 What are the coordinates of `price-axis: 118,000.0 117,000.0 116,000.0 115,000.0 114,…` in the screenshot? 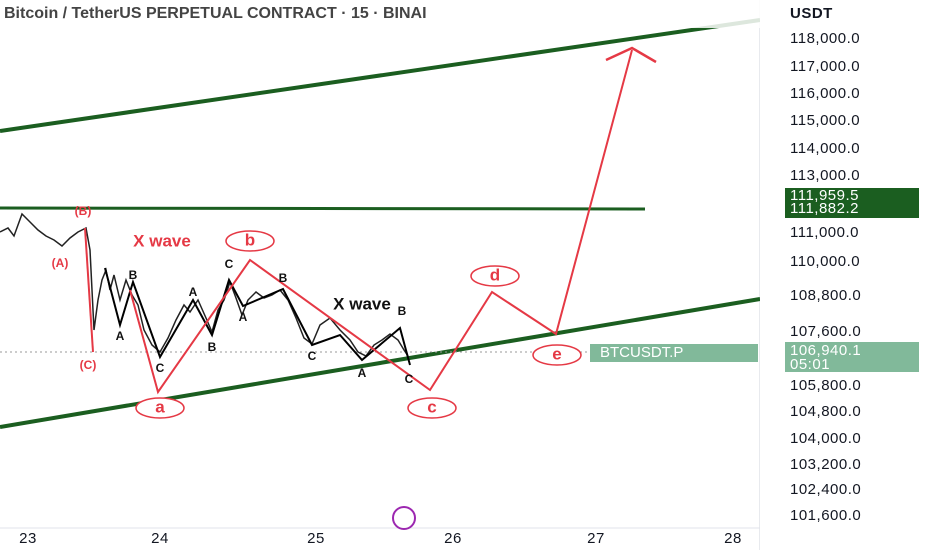 It's located at (825, 277).